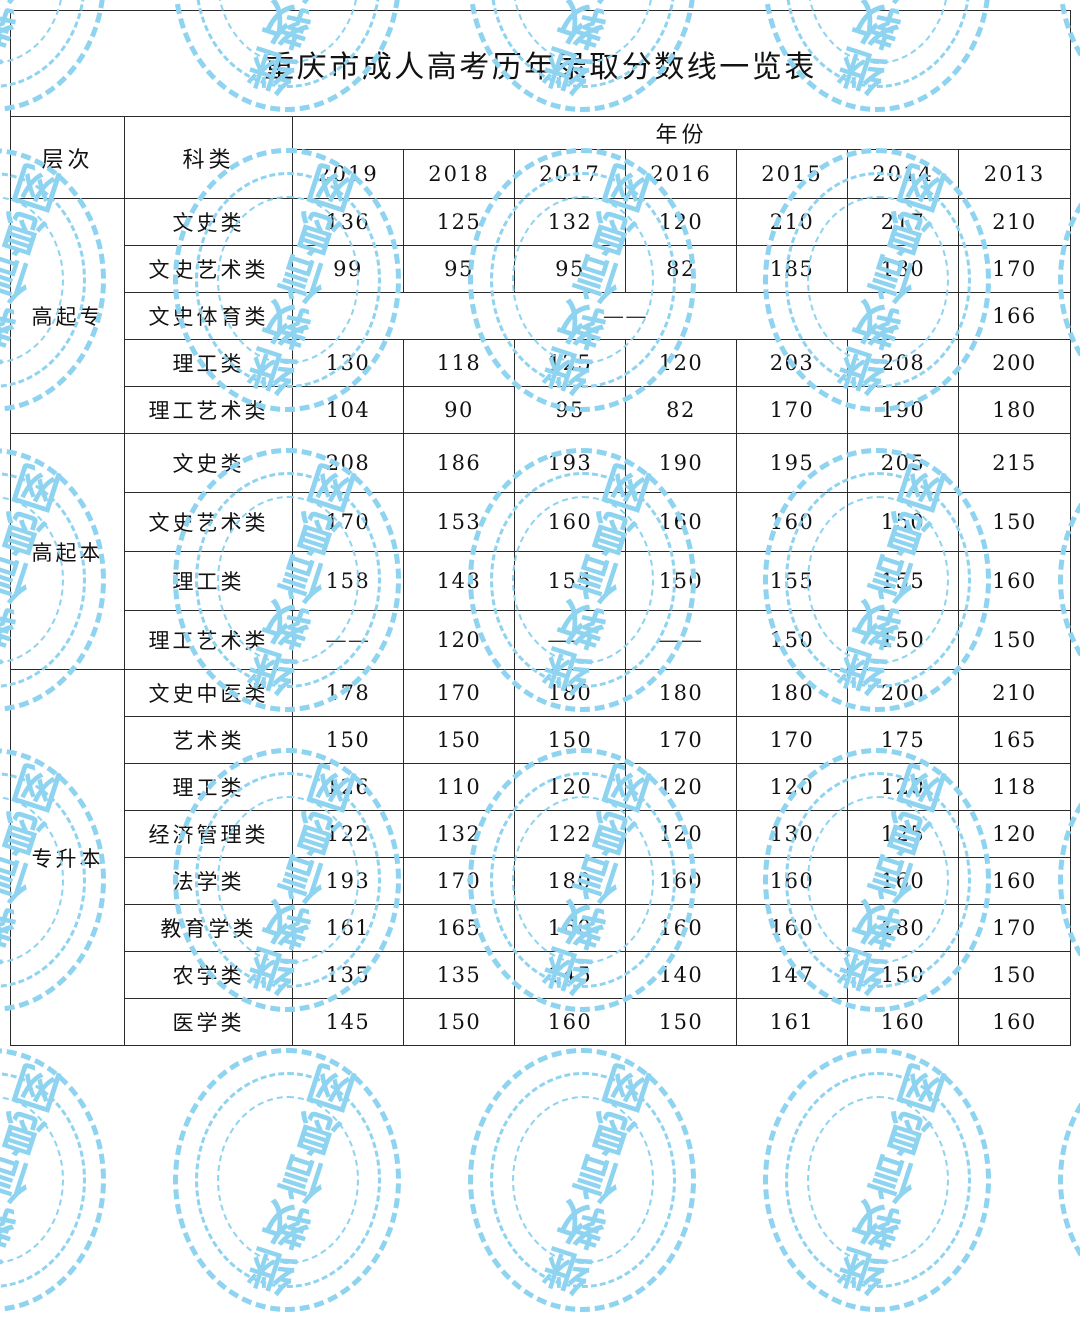 This screenshot has width=1080, height=1330. What do you see at coordinates (67, 316) in the screenshot?
I see `level-cell-高起专: 高起专` at bounding box center [67, 316].